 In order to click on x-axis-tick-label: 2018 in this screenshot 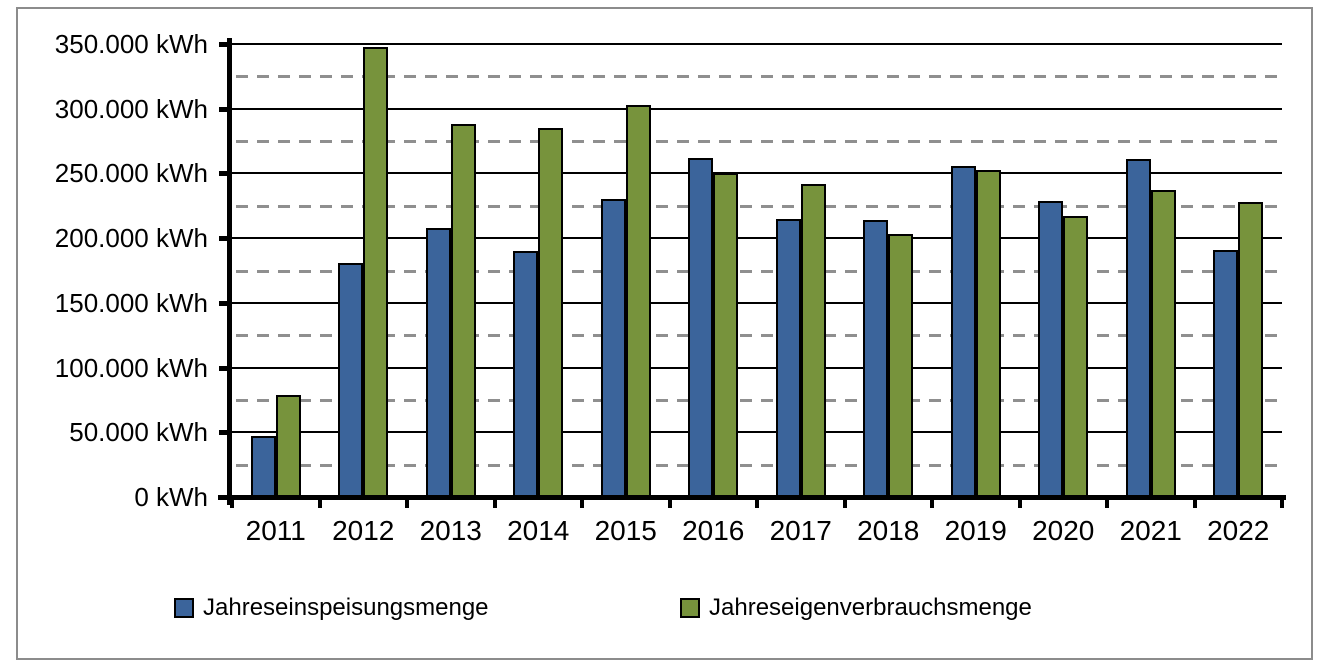, I will do `click(888, 530)`.